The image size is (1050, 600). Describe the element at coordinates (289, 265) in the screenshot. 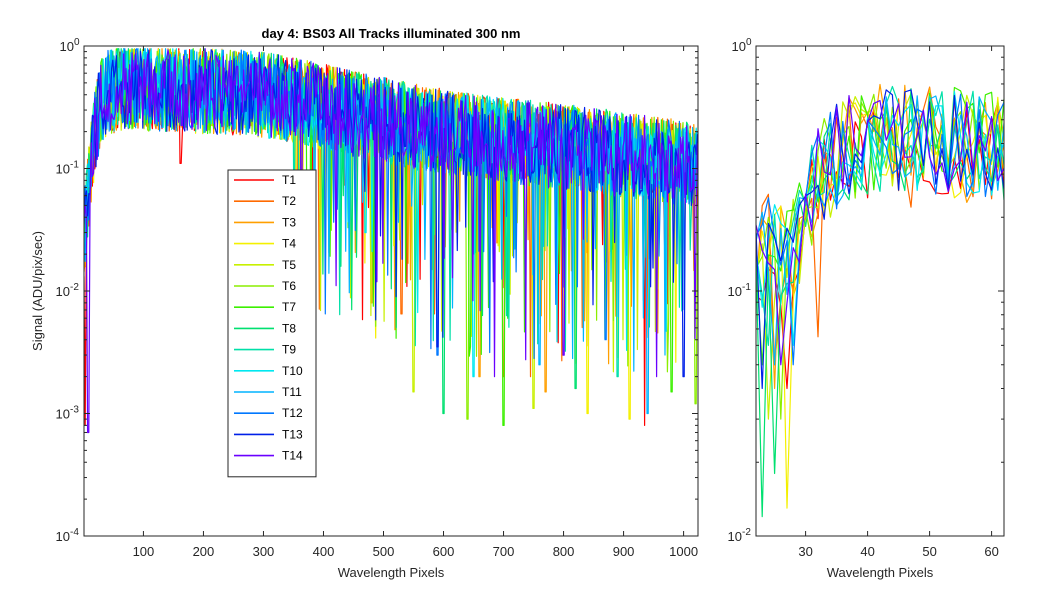

I see `legend-label: T5` at that location.